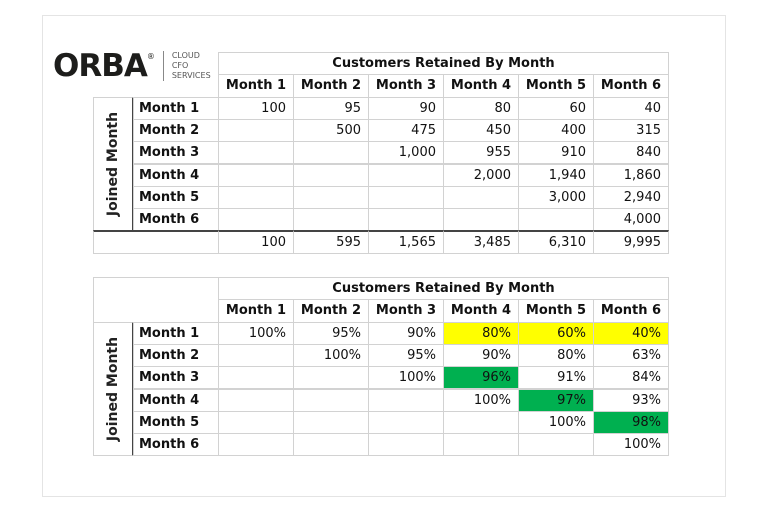 The image size is (768, 512). What do you see at coordinates (331, 130) in the screenshot?
I see `table-cell: 500` at bounding box center [331, 130].